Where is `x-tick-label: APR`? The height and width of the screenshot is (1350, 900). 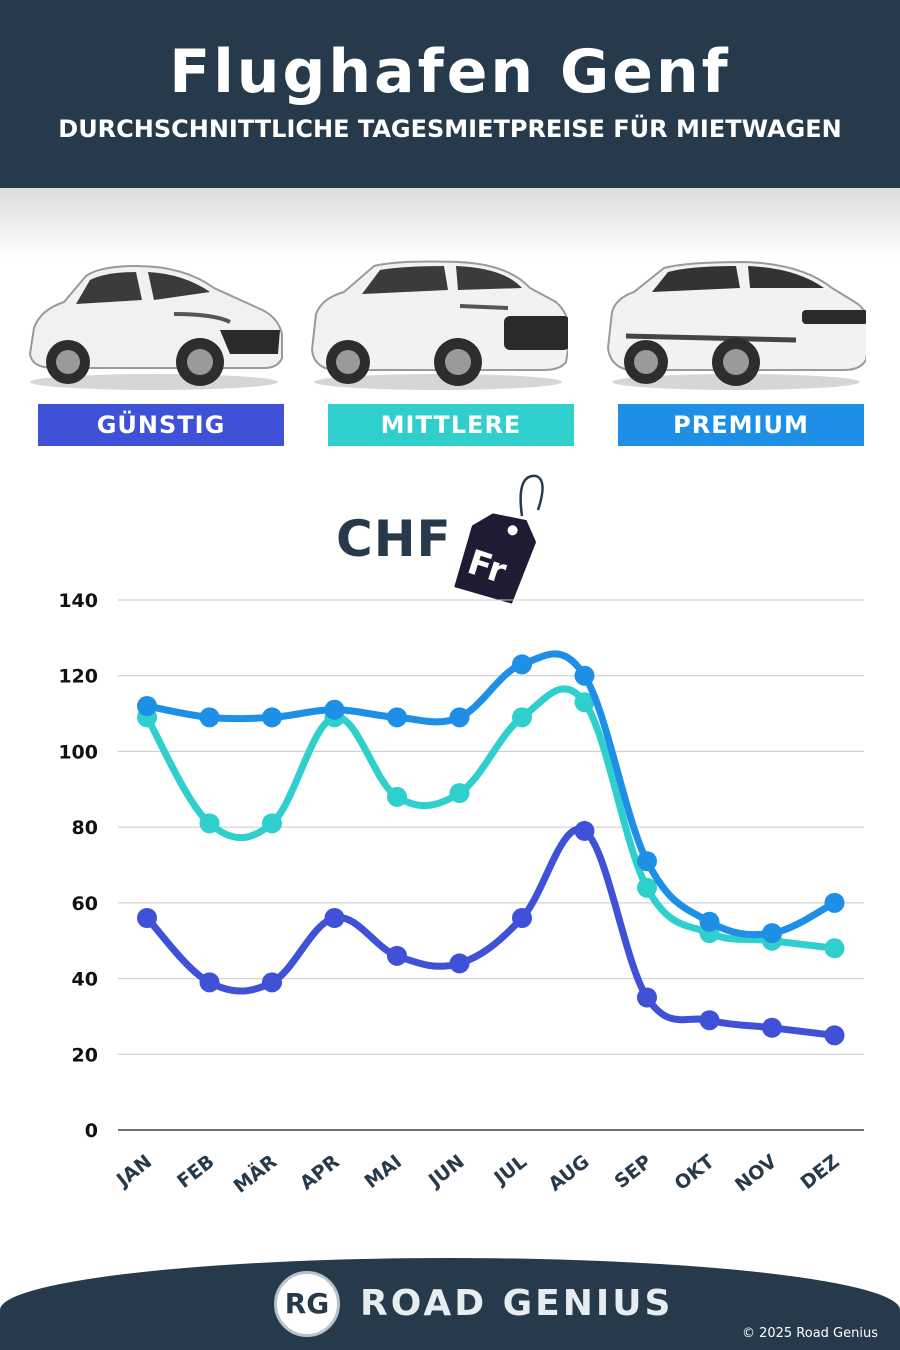 x-tick-label: APR is located at coordinates (320, 1172).